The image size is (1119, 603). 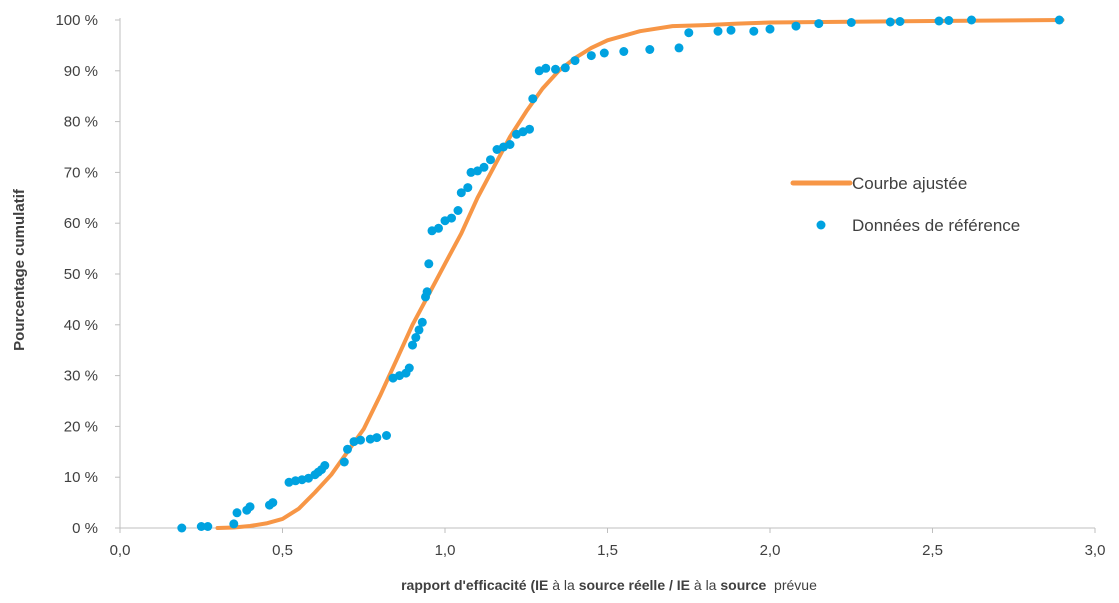 What do you see at coordinates (85, 528) in the screenshot?
I see `y-tick-label: 0 %` at bounding box center [85, 528].